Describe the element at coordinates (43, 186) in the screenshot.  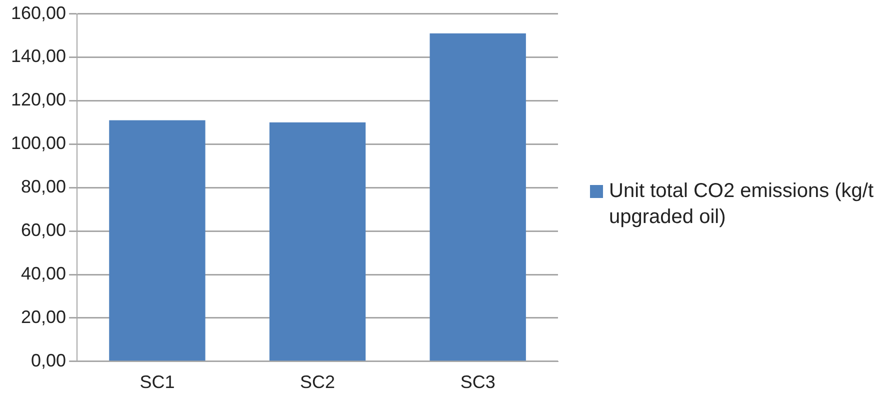
I see `y-tick-label: 80,00` at that location.